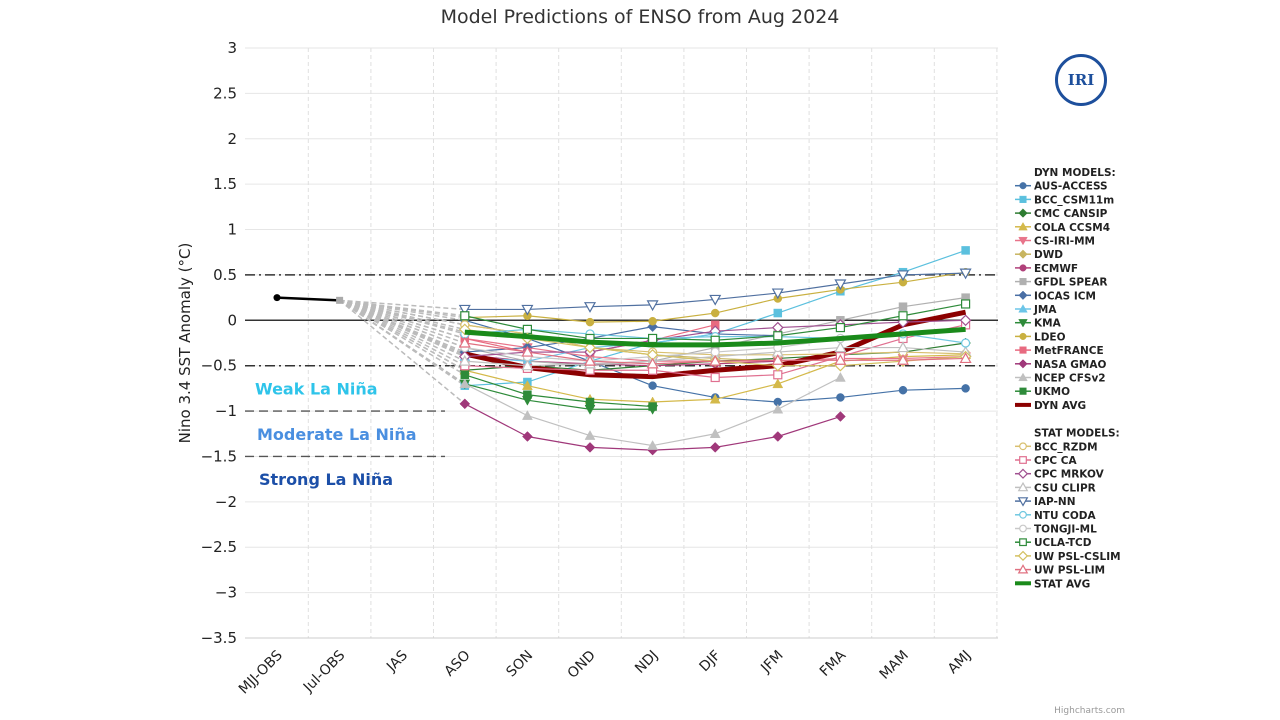 The image size is (1280, 720). What do you see at coordinates (1055, 242) in the screenshot?
I see `legend-item: CS-IRI-MM` at bounding box center [1055, 242].